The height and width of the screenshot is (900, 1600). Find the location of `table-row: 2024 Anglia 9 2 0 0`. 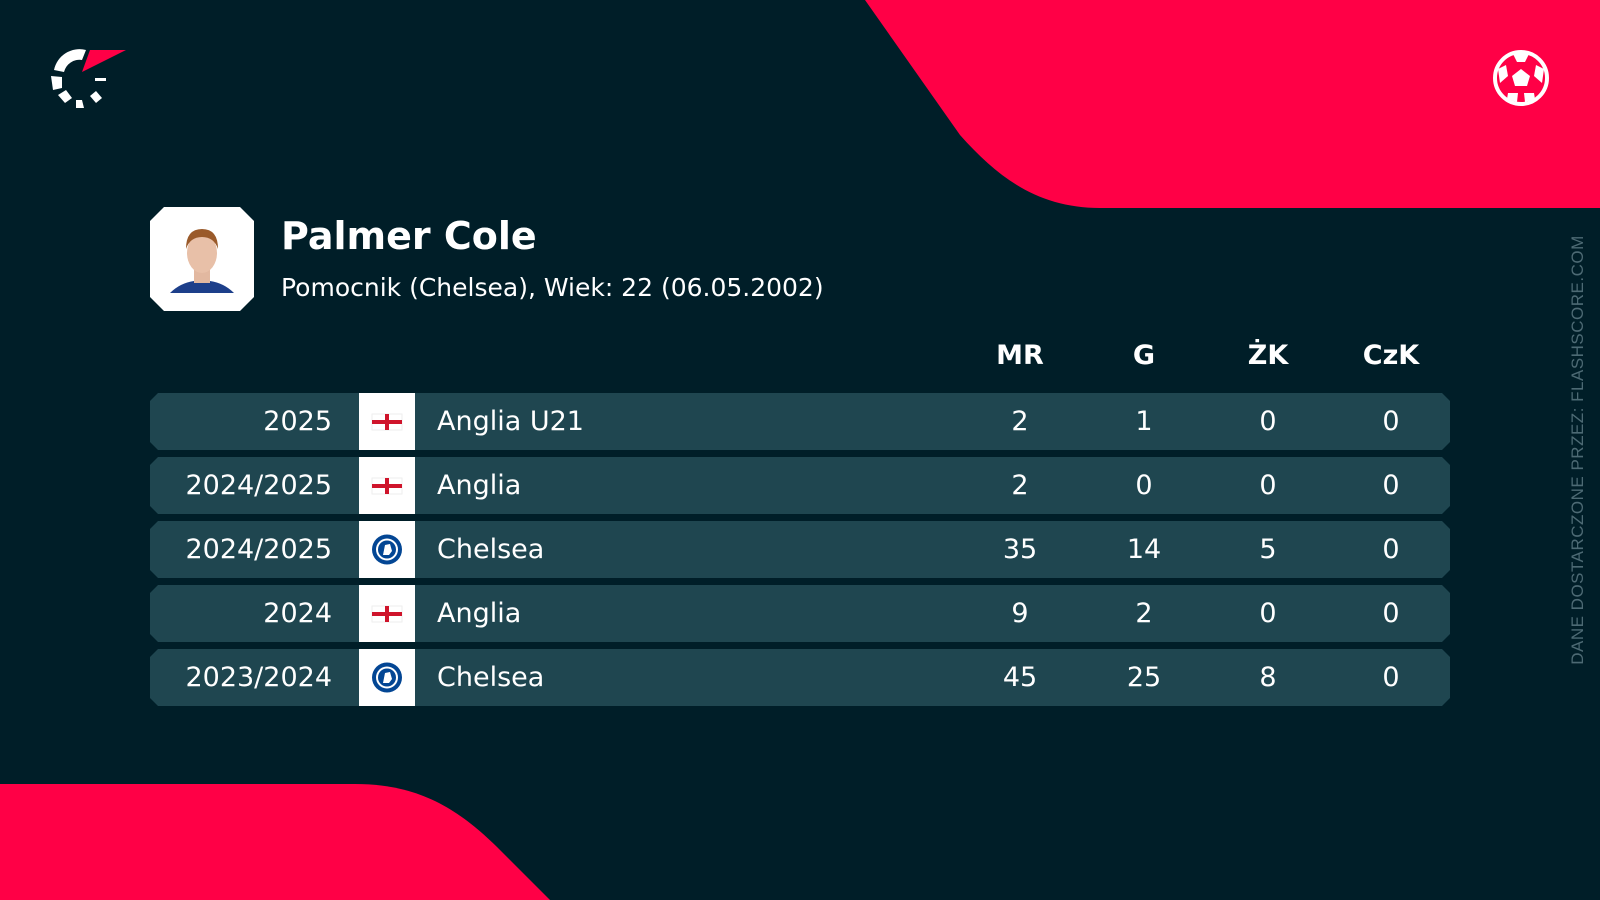

table-row: 2024 Anglia 9 2 0 0 is located at coordinates (800, 613).